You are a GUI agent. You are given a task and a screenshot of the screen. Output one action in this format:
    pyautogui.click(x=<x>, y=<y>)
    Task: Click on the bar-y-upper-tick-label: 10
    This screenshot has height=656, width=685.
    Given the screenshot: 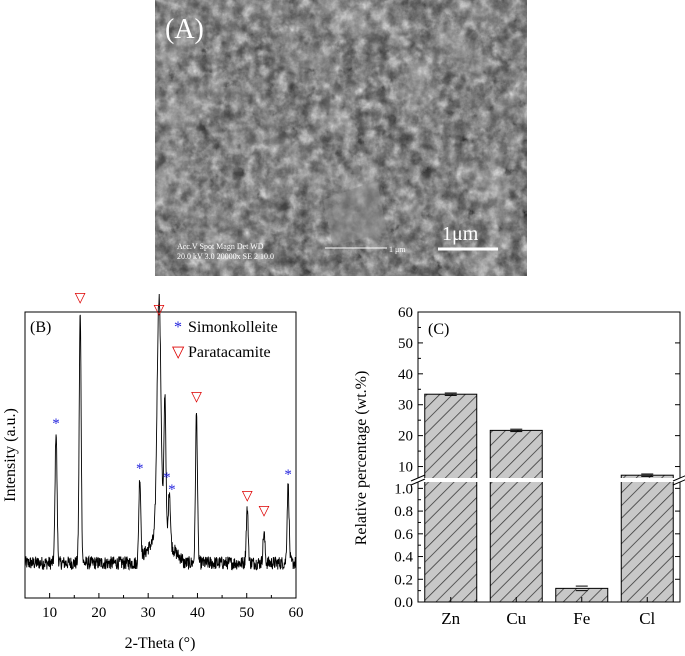 What is the action you would take?
    pyautogui.click(x=405, y=468)
    